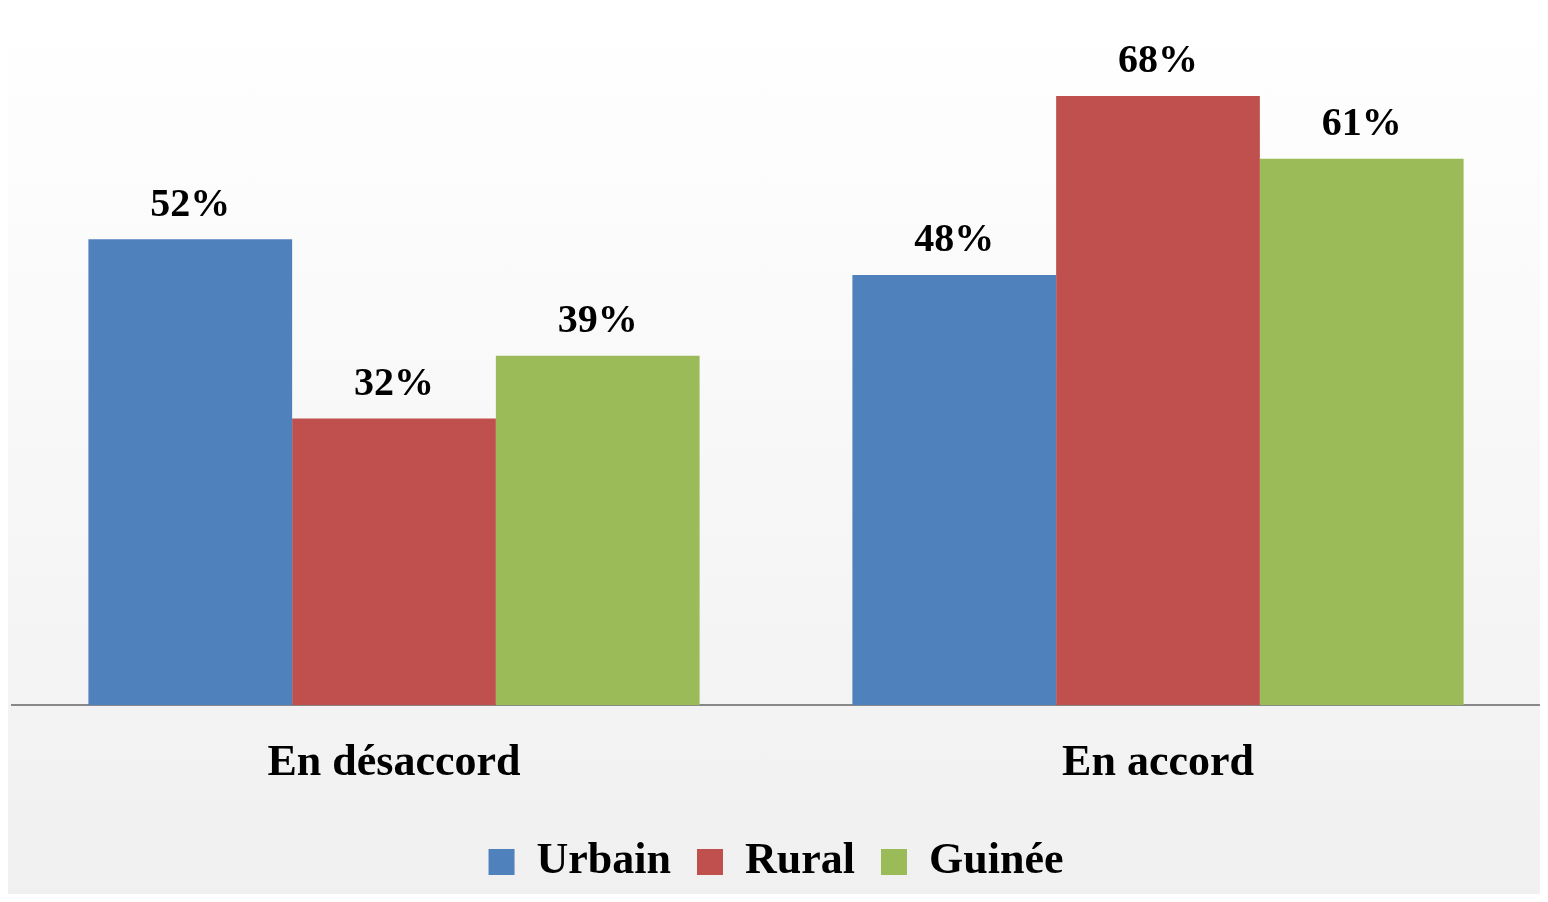 The width and height of the screenshot is (1548, 902). Describe the element at coordinates (190, 202) in the screenshot. I see `data-label: 52%` at that location.